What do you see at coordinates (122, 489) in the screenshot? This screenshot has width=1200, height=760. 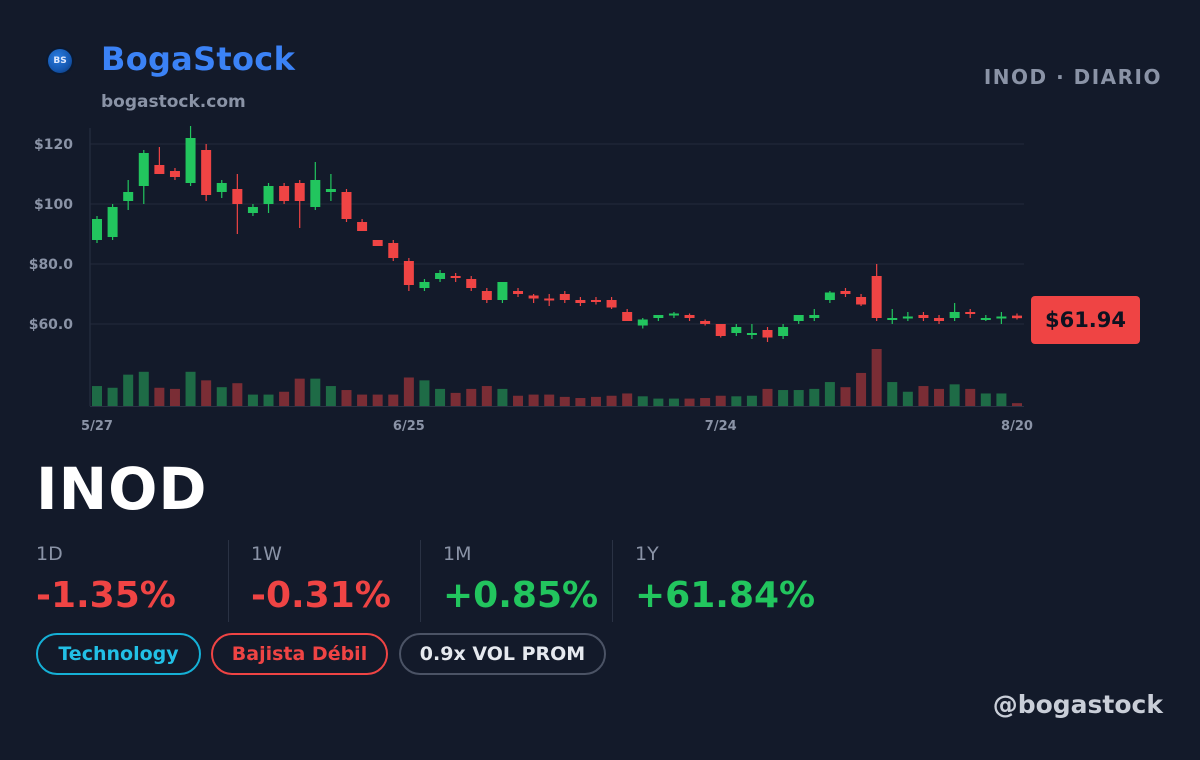 I see `ticker-symbol: INOD` at bounding box center [122, 489].